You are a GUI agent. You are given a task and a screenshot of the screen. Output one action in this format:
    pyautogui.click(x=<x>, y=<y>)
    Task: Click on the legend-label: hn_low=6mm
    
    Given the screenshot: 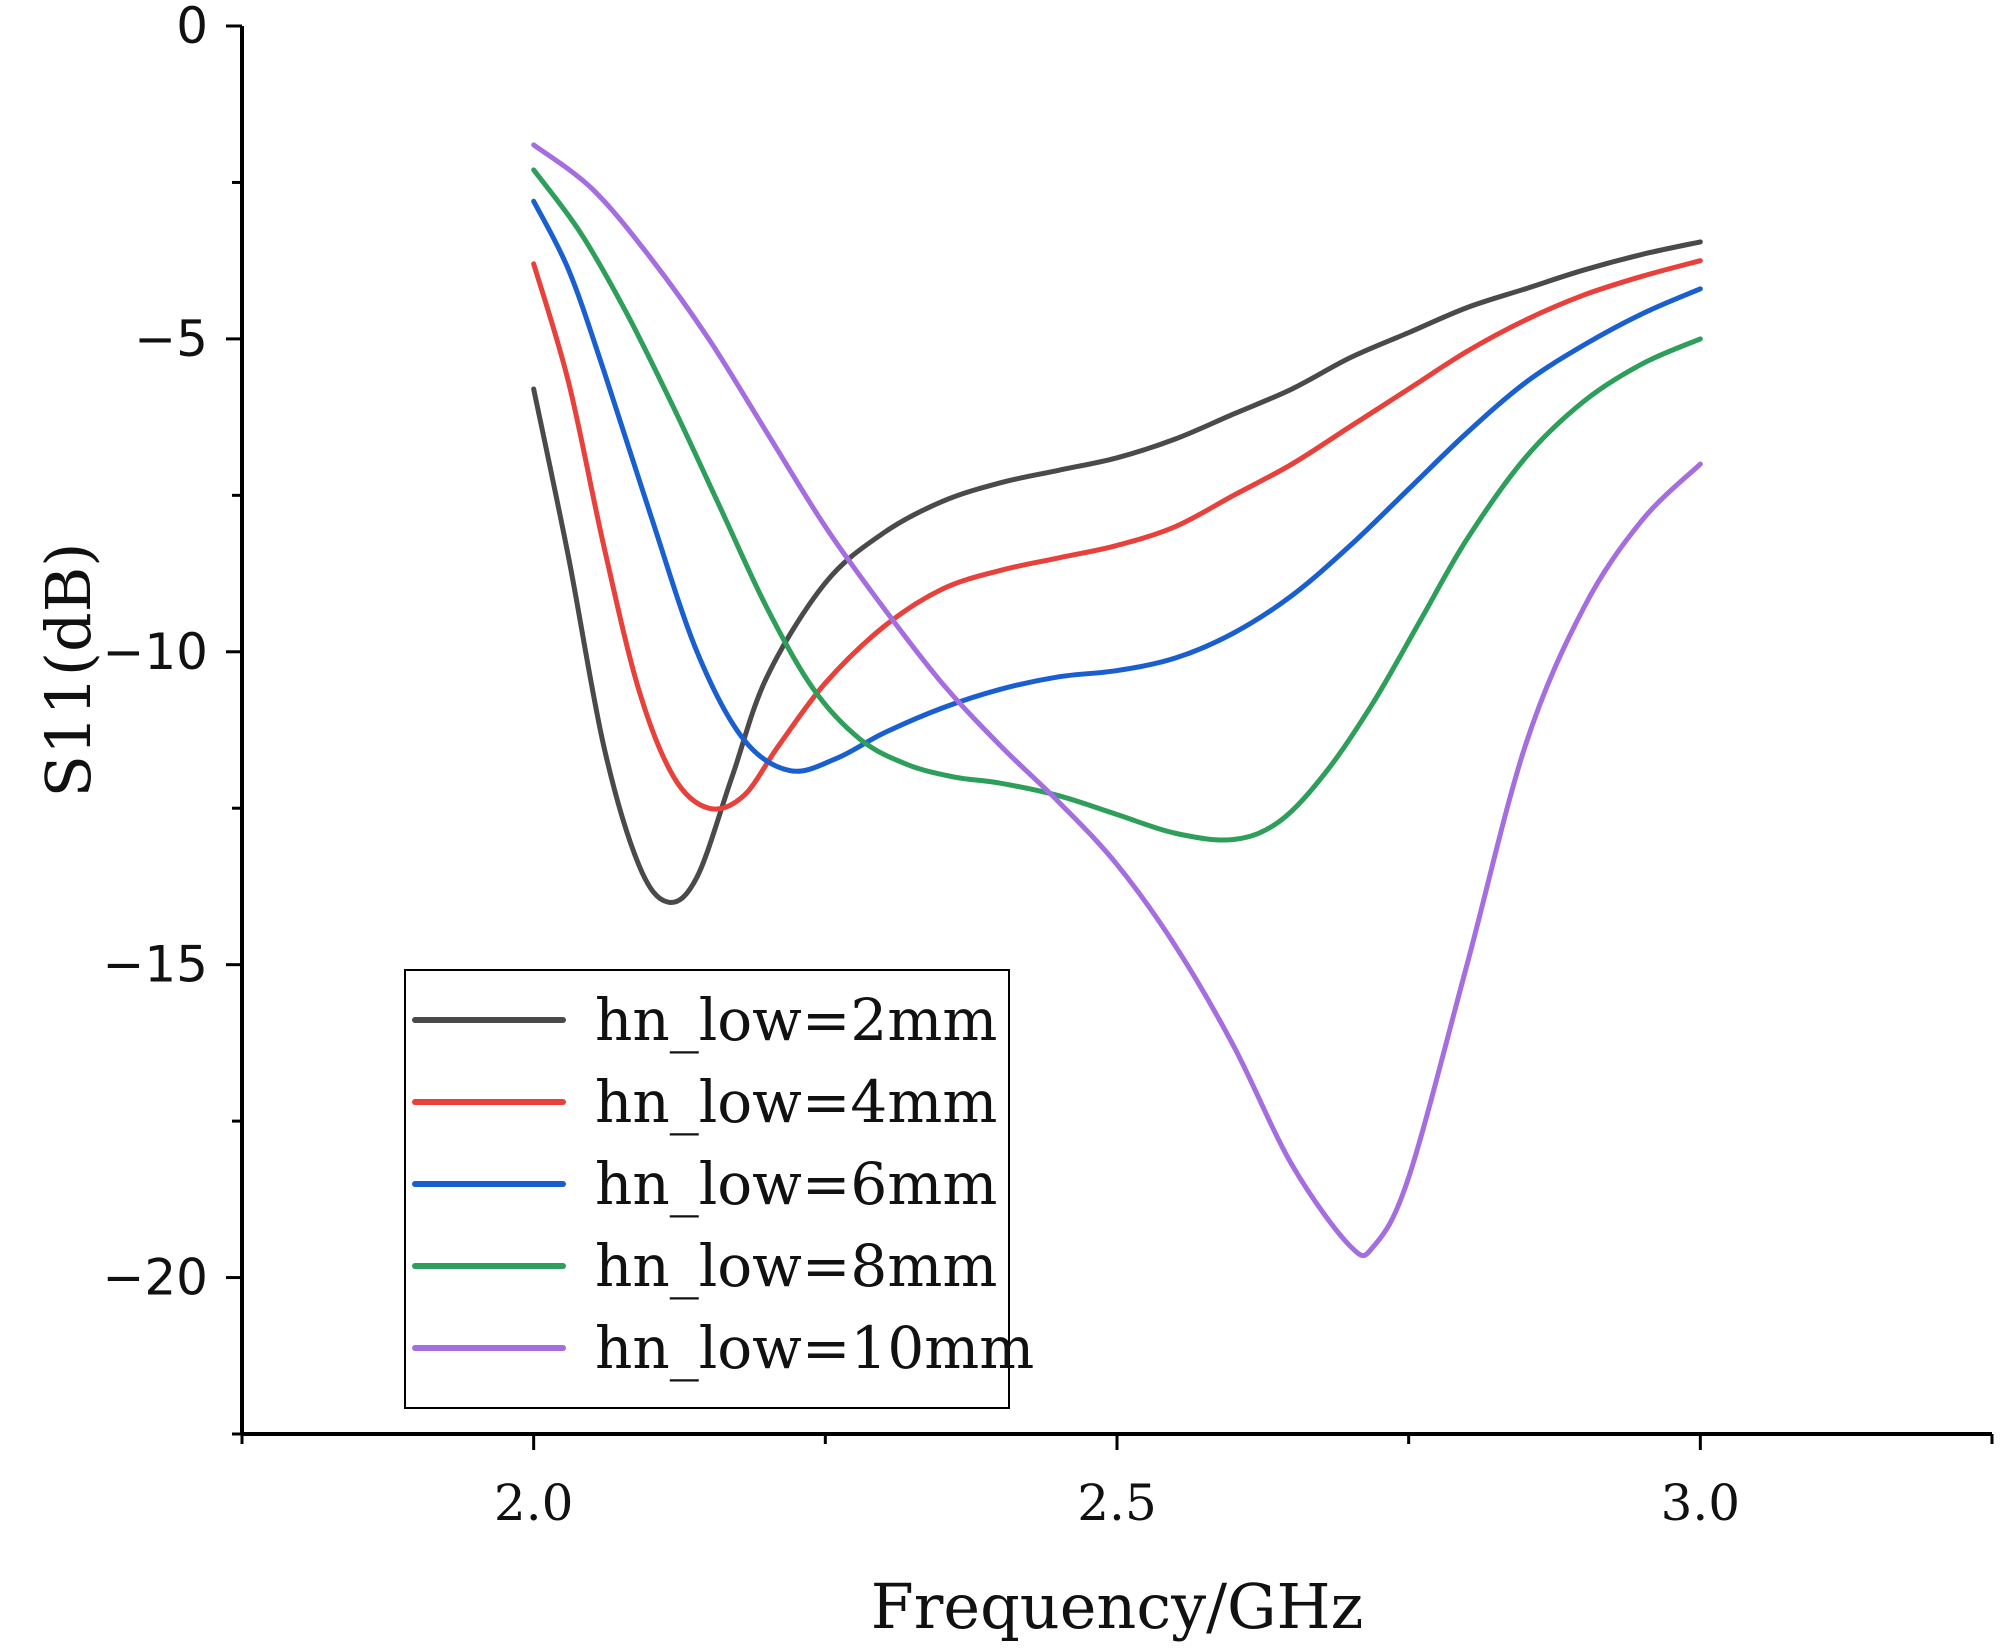 What is the action you would take?
    pyautogui.click(x=796, y=1184)
    